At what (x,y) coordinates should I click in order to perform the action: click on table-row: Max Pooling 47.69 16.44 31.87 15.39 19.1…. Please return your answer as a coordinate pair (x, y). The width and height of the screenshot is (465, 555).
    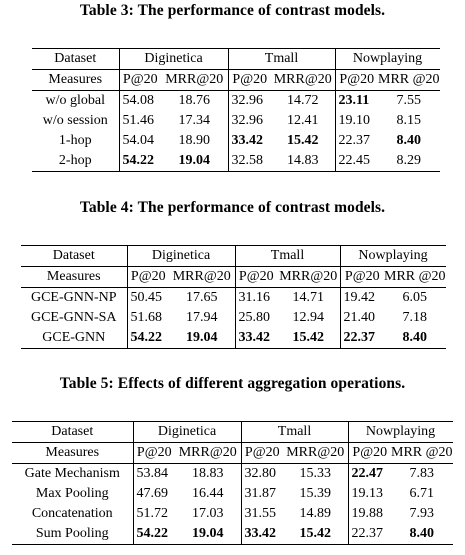
    Looking at the image, I should click on (232, 494).